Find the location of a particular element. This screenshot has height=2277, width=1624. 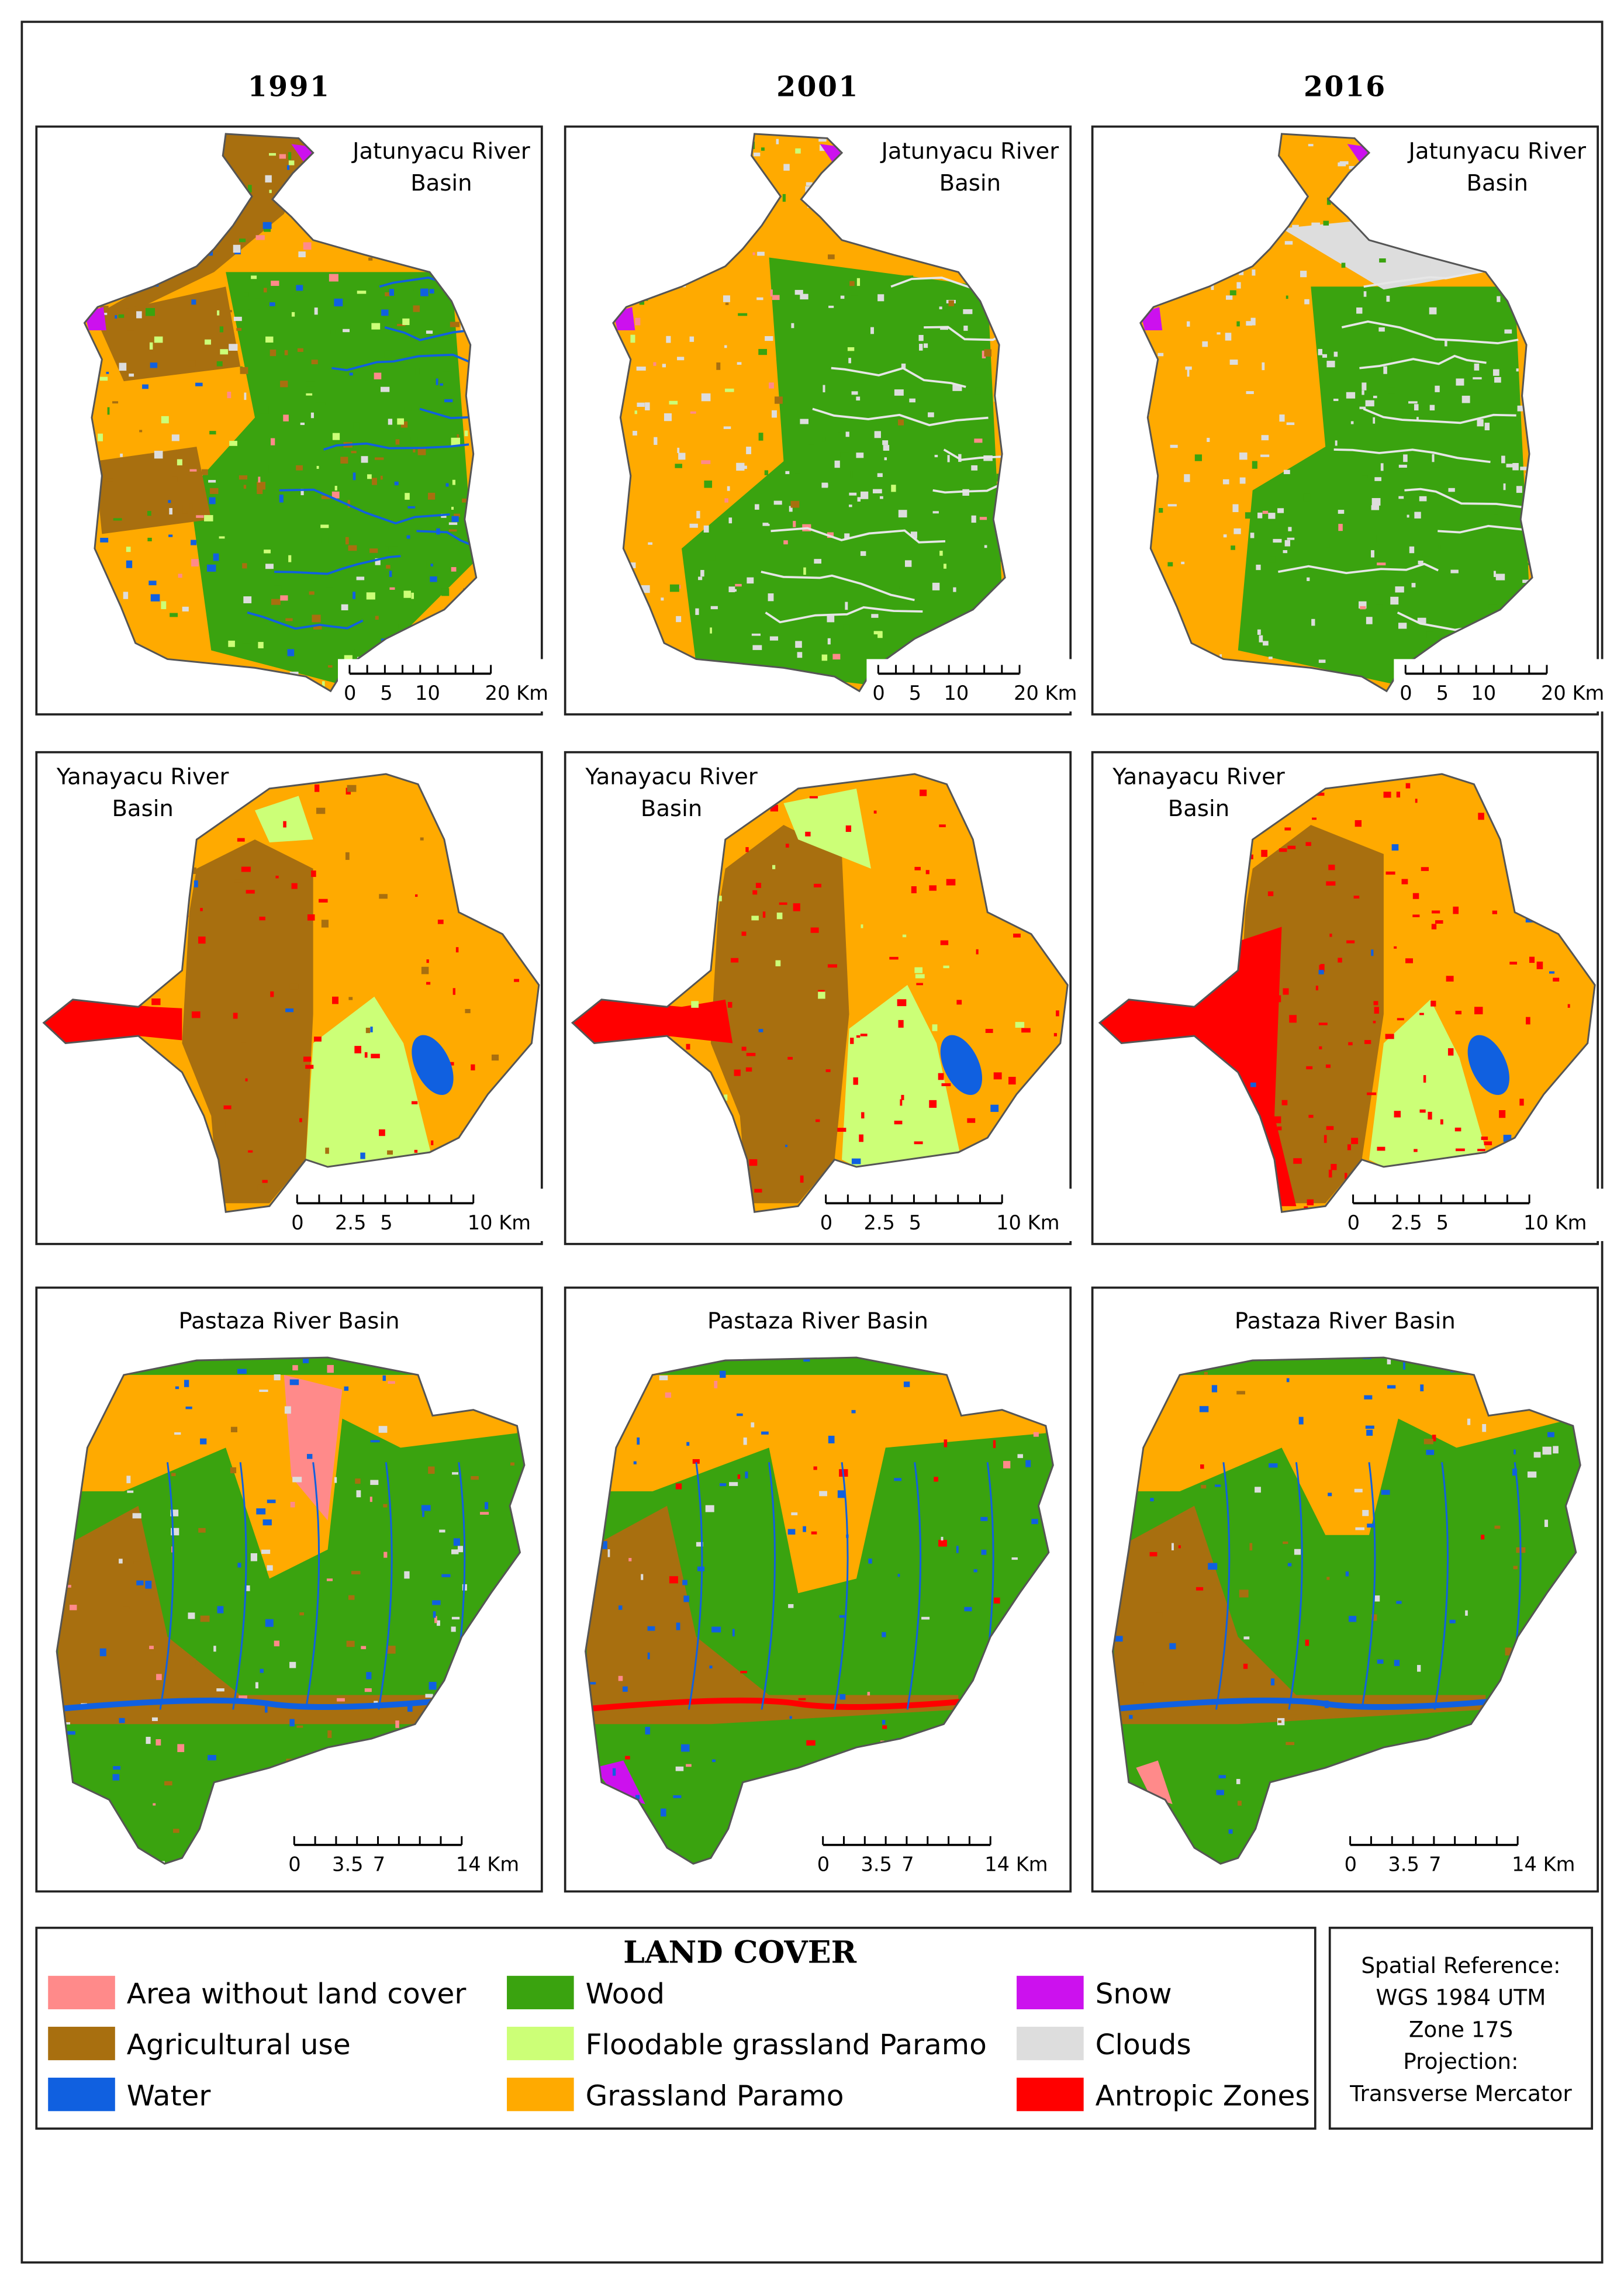

scale-label: 10 Km is located at coordinates (1027, 1223).